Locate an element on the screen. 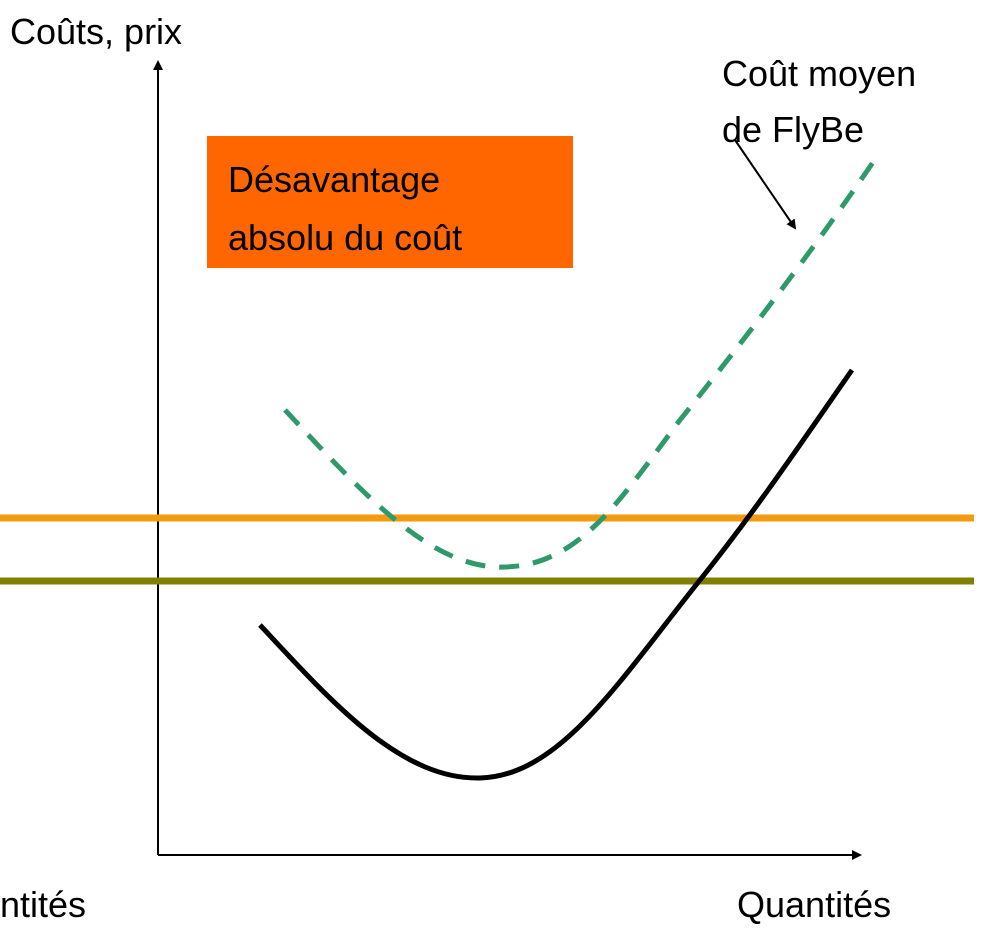 The width and height of the screenshot is (994, 933). annotation-box is located at coordinates (390, 202).